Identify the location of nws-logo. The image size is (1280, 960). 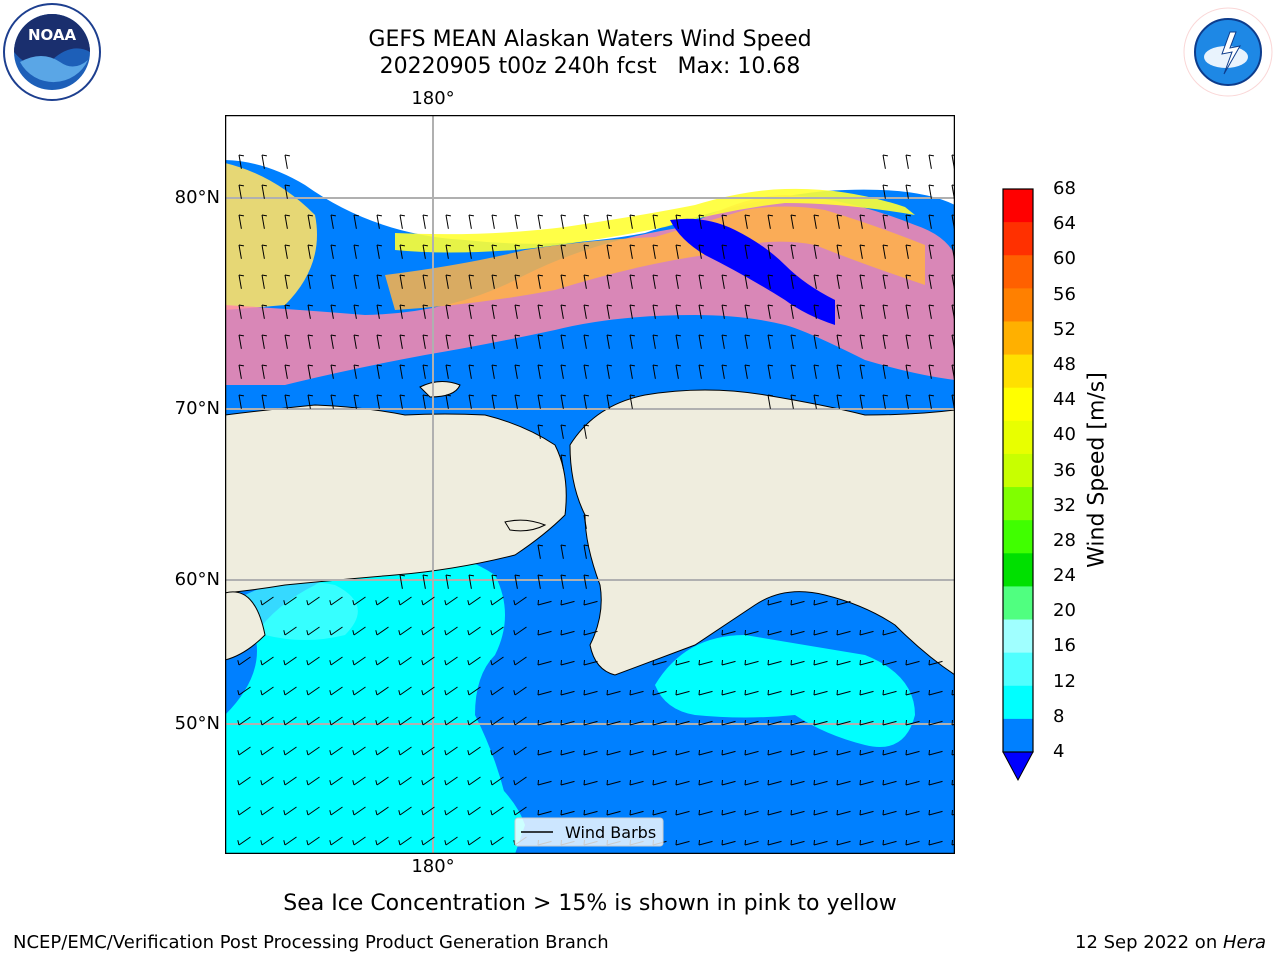
(1228, 52).